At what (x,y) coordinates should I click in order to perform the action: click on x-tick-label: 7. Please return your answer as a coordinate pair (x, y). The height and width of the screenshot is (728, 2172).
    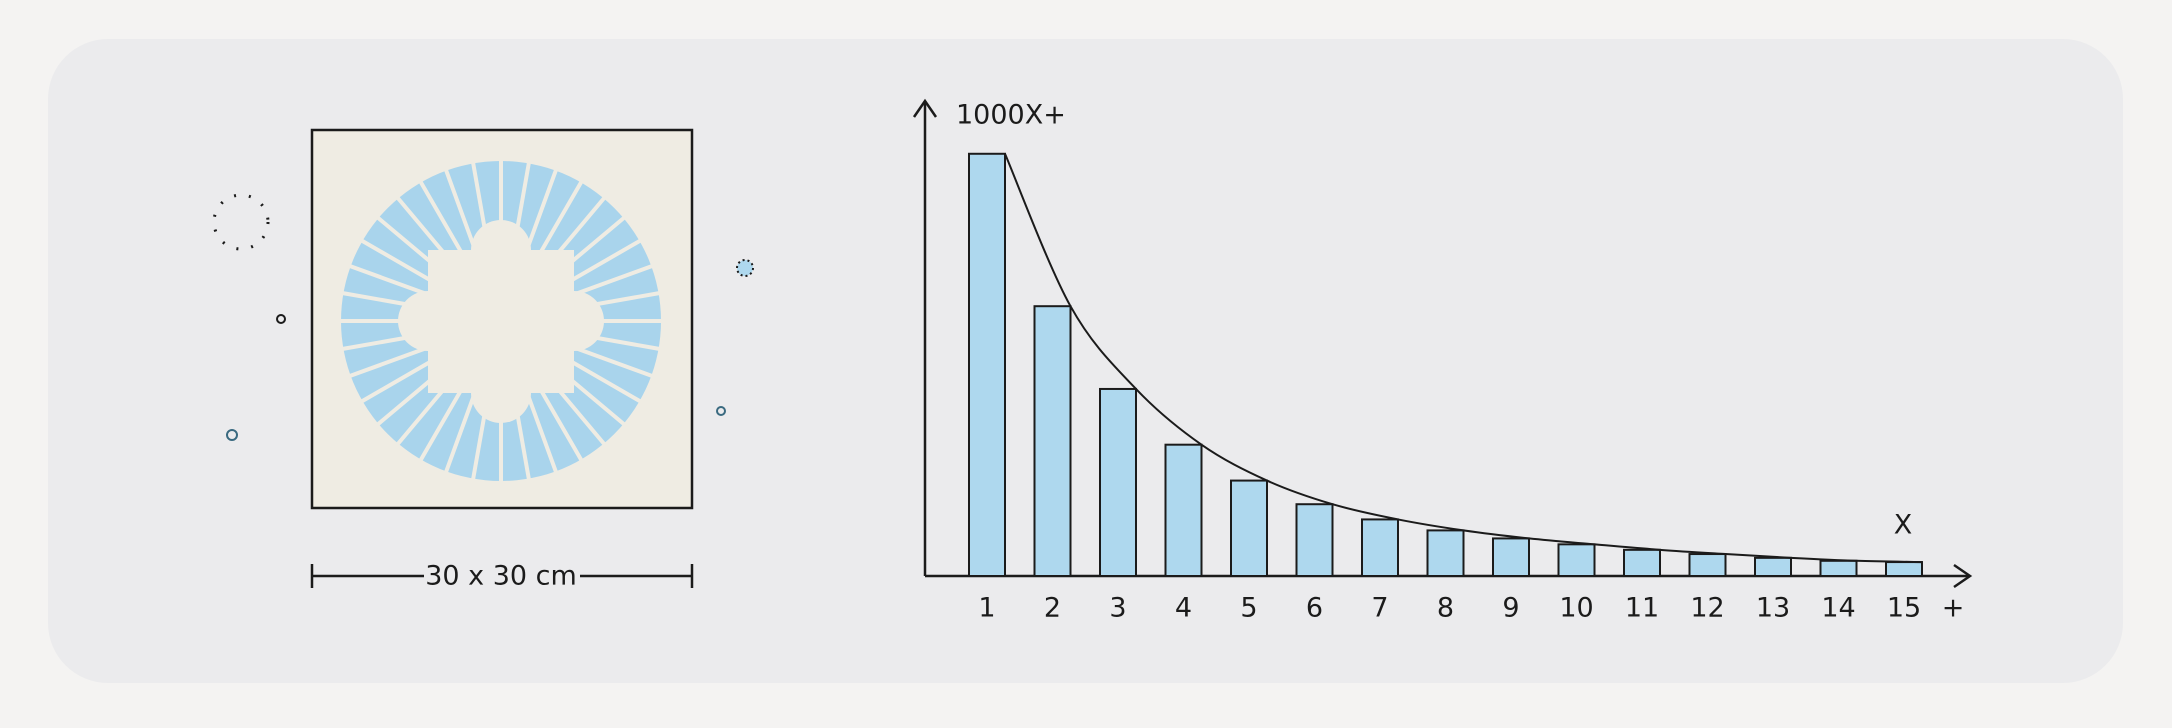
    Looking at the image, I should click on (1379, 608).